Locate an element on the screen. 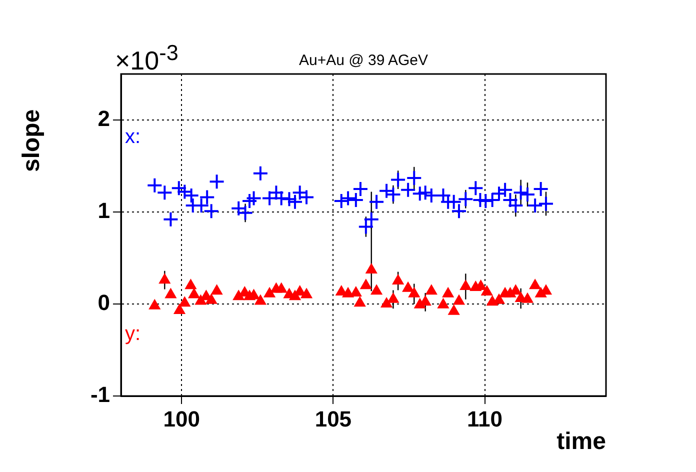 The image size is (696, 472). series-label: y: is located at coordinates (133, 334).